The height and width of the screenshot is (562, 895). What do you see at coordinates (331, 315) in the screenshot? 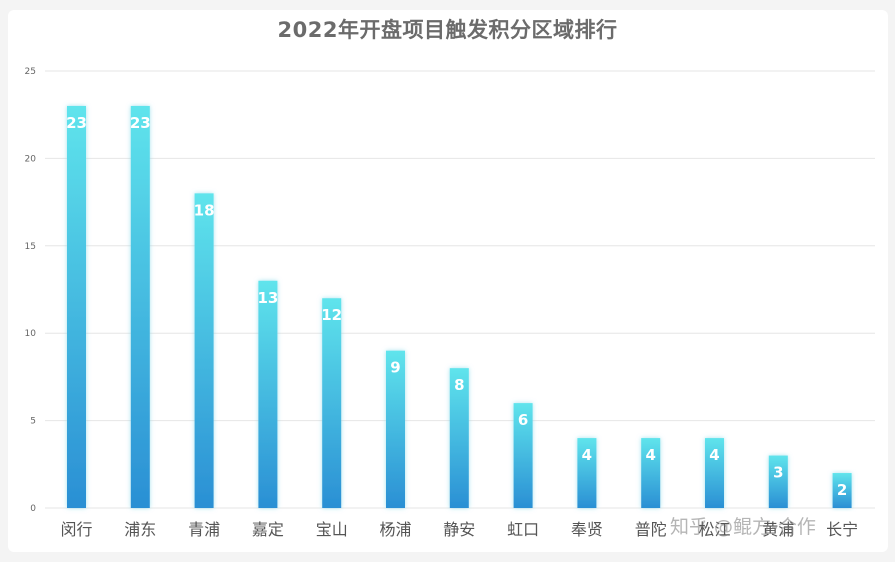
I see `bar-value-label: 12` at bounding box center [331, 315].